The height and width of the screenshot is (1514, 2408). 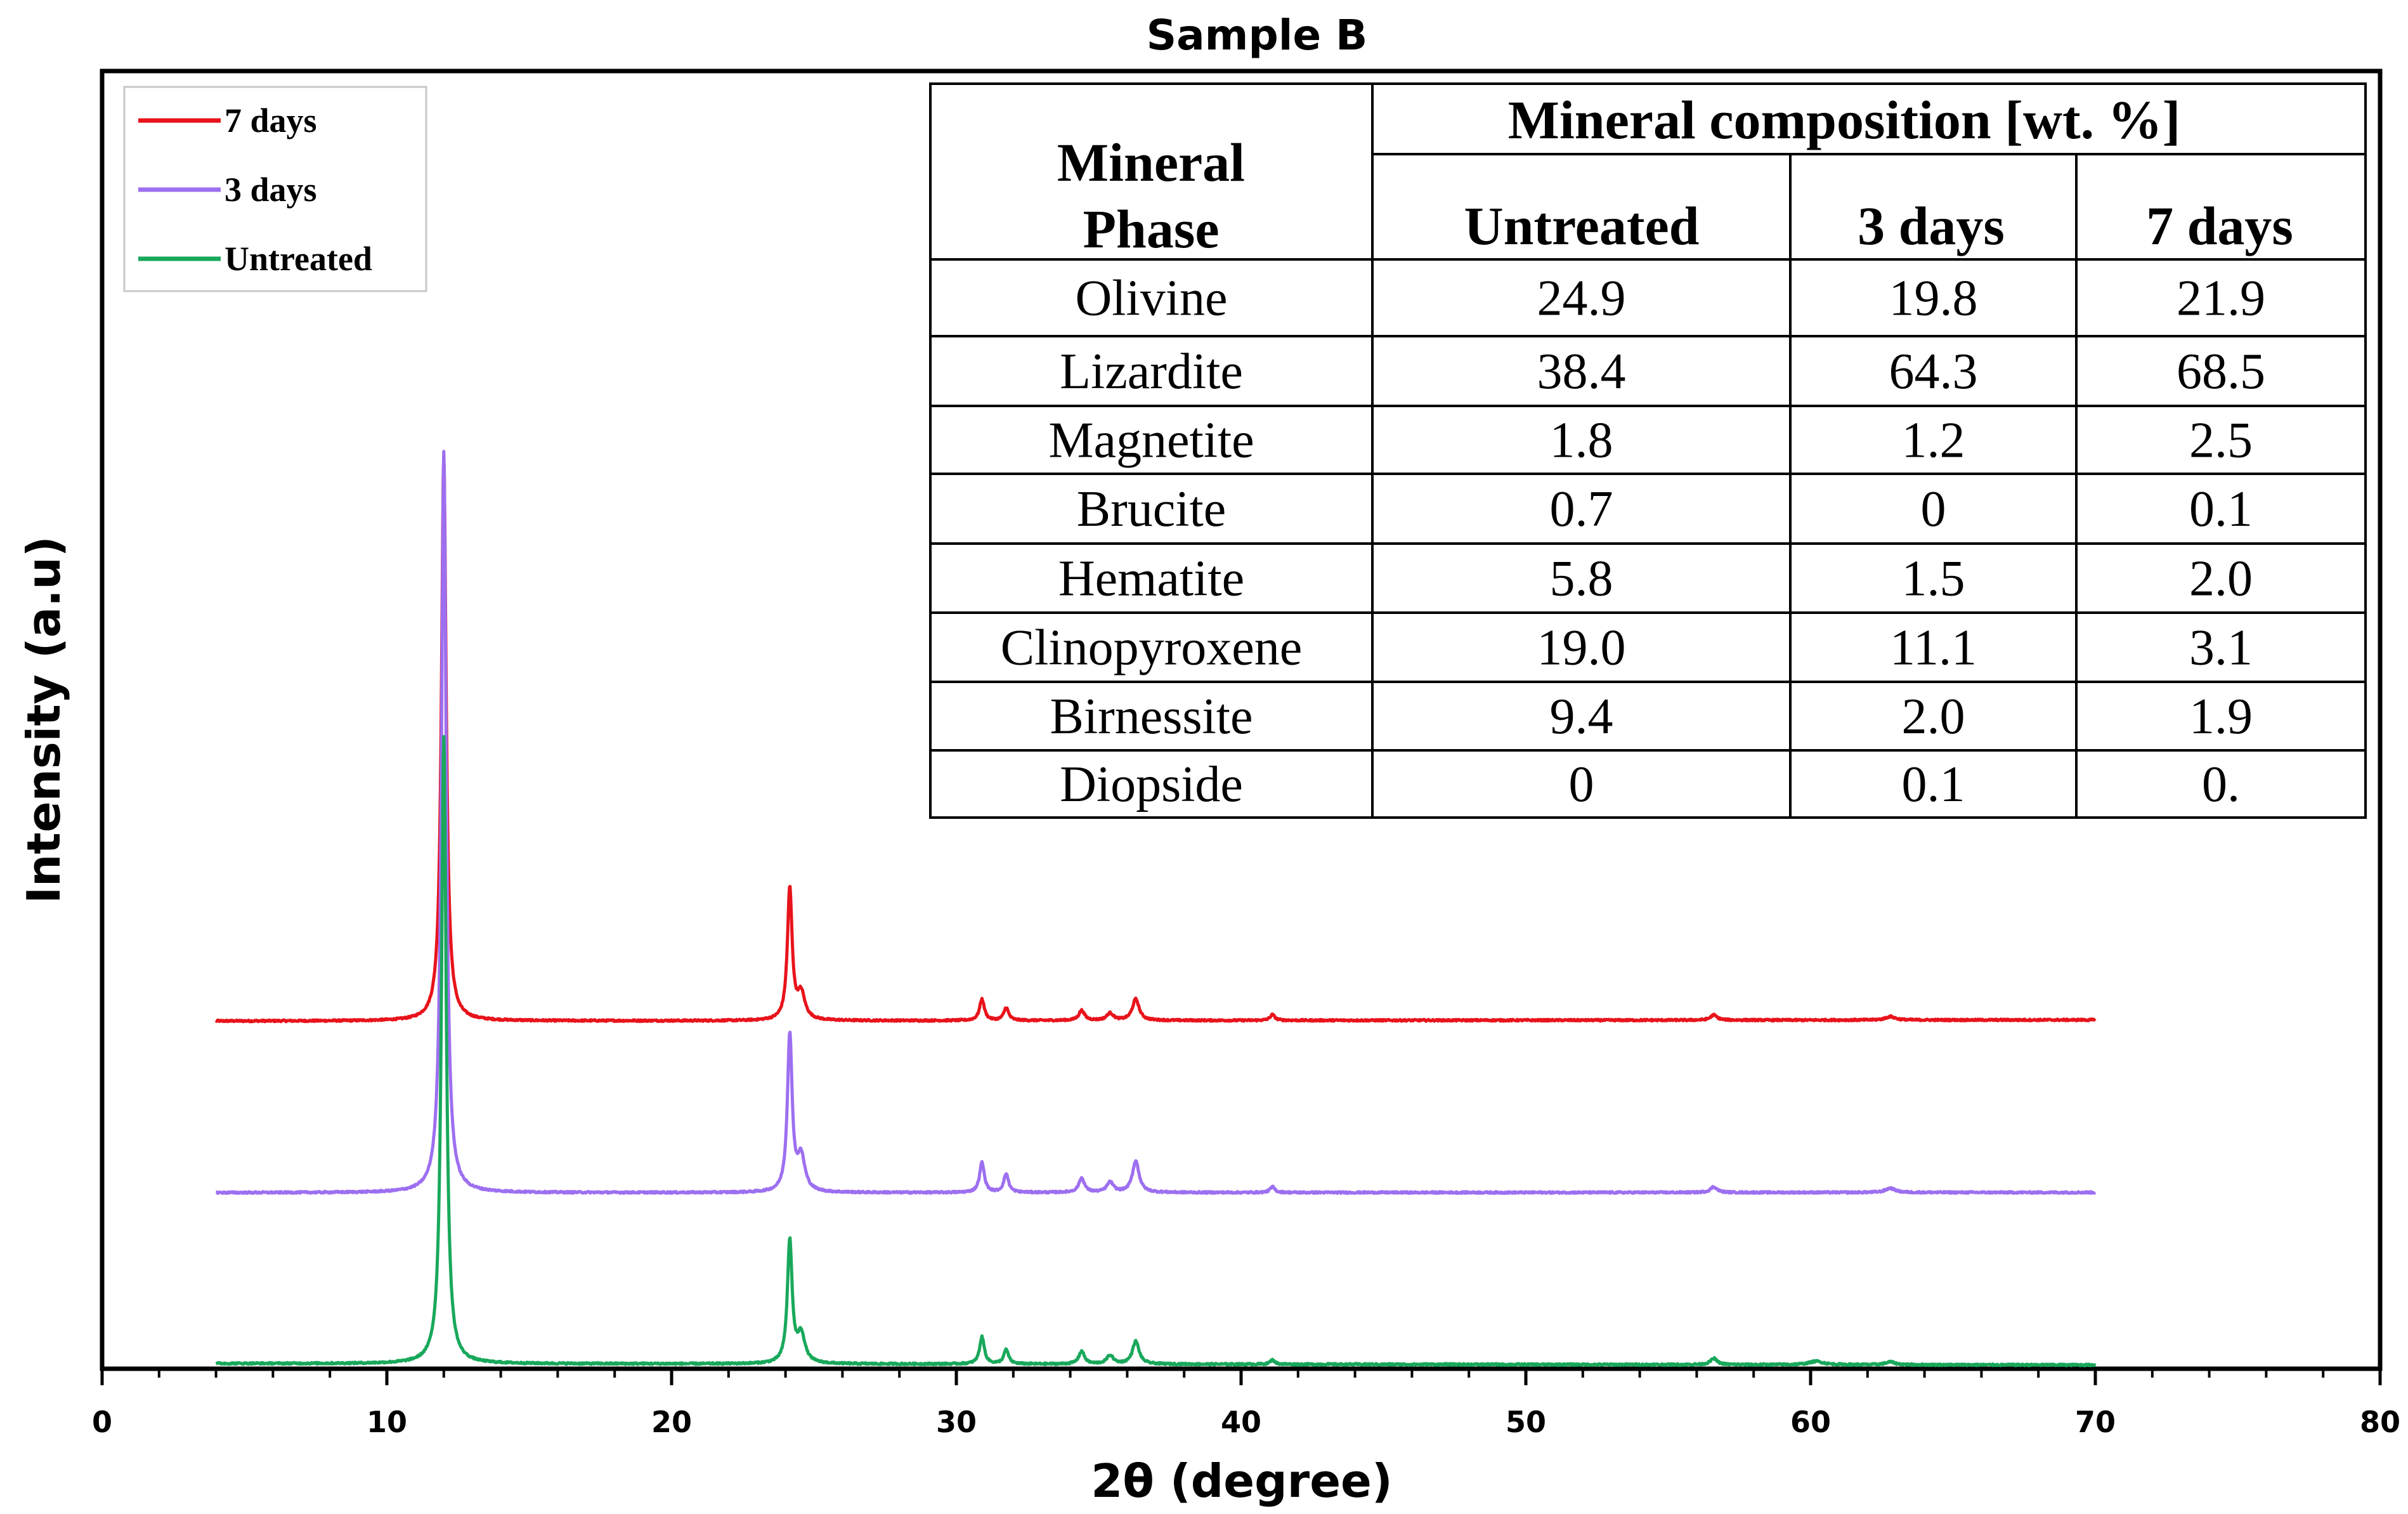 I want to click on table-cell-value: 1.8, so click(x=1582, y=441).